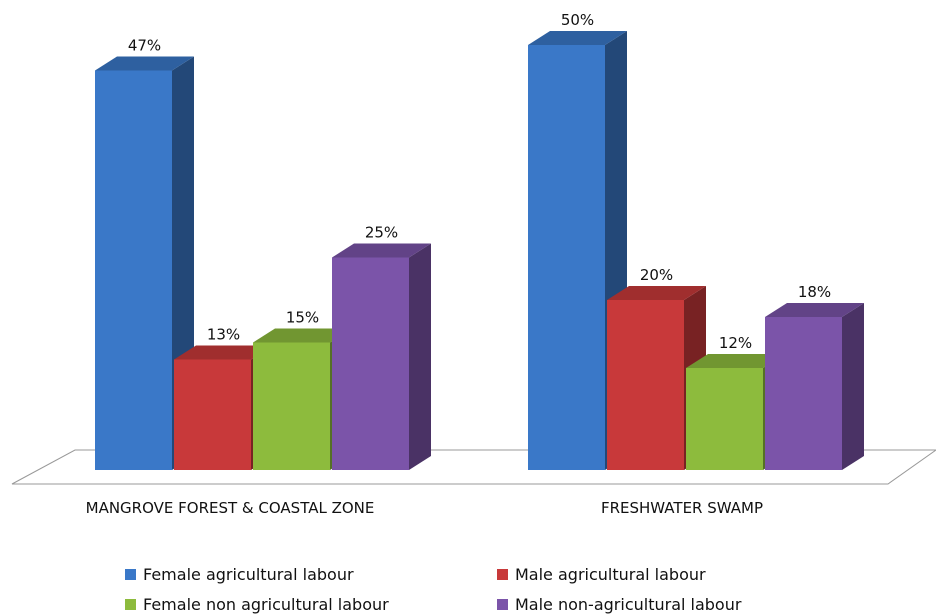 The height and width of the screenshot is (616, 936). What do you see at coordinates (302, 318) in the screenshot?
I see `value-label: 15%` at bounding box center [302, 318].